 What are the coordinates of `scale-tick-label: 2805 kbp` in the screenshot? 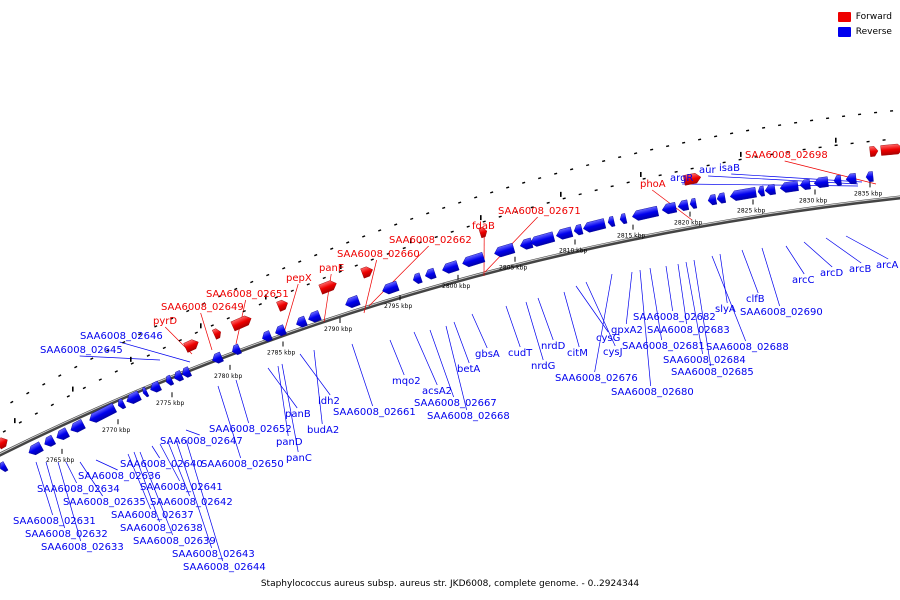 It's located at (513, 268).